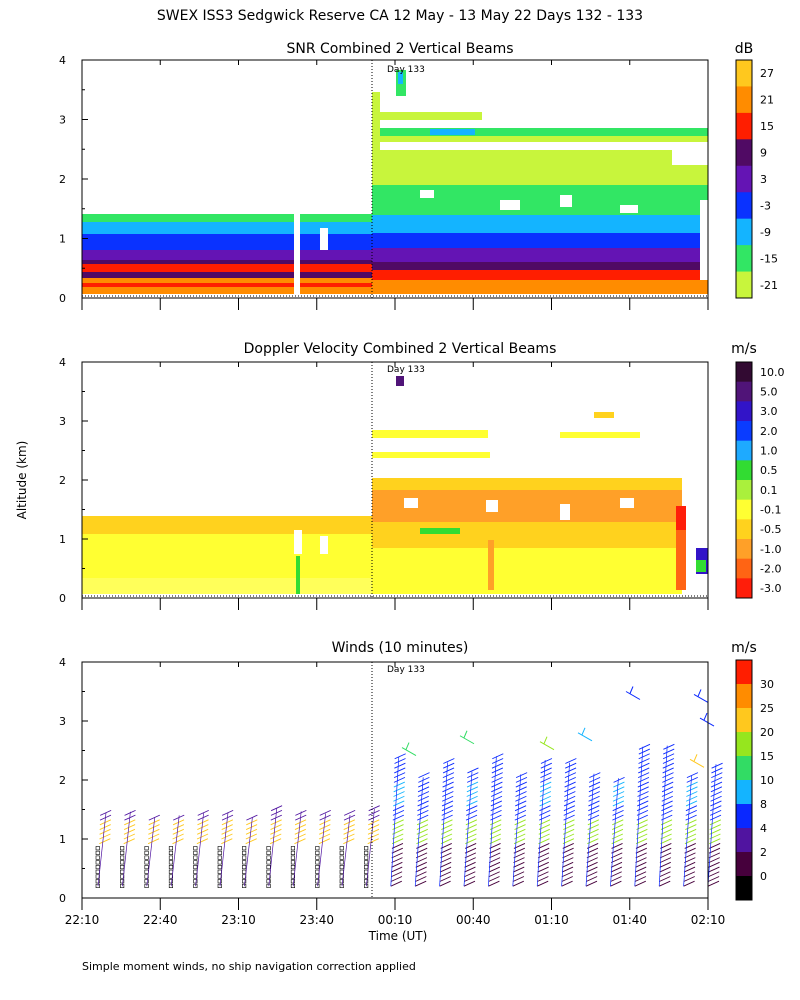 This screenshot has height=1000, width=800. I want to click on x-tick-label: 00:10, so click(395, 920).